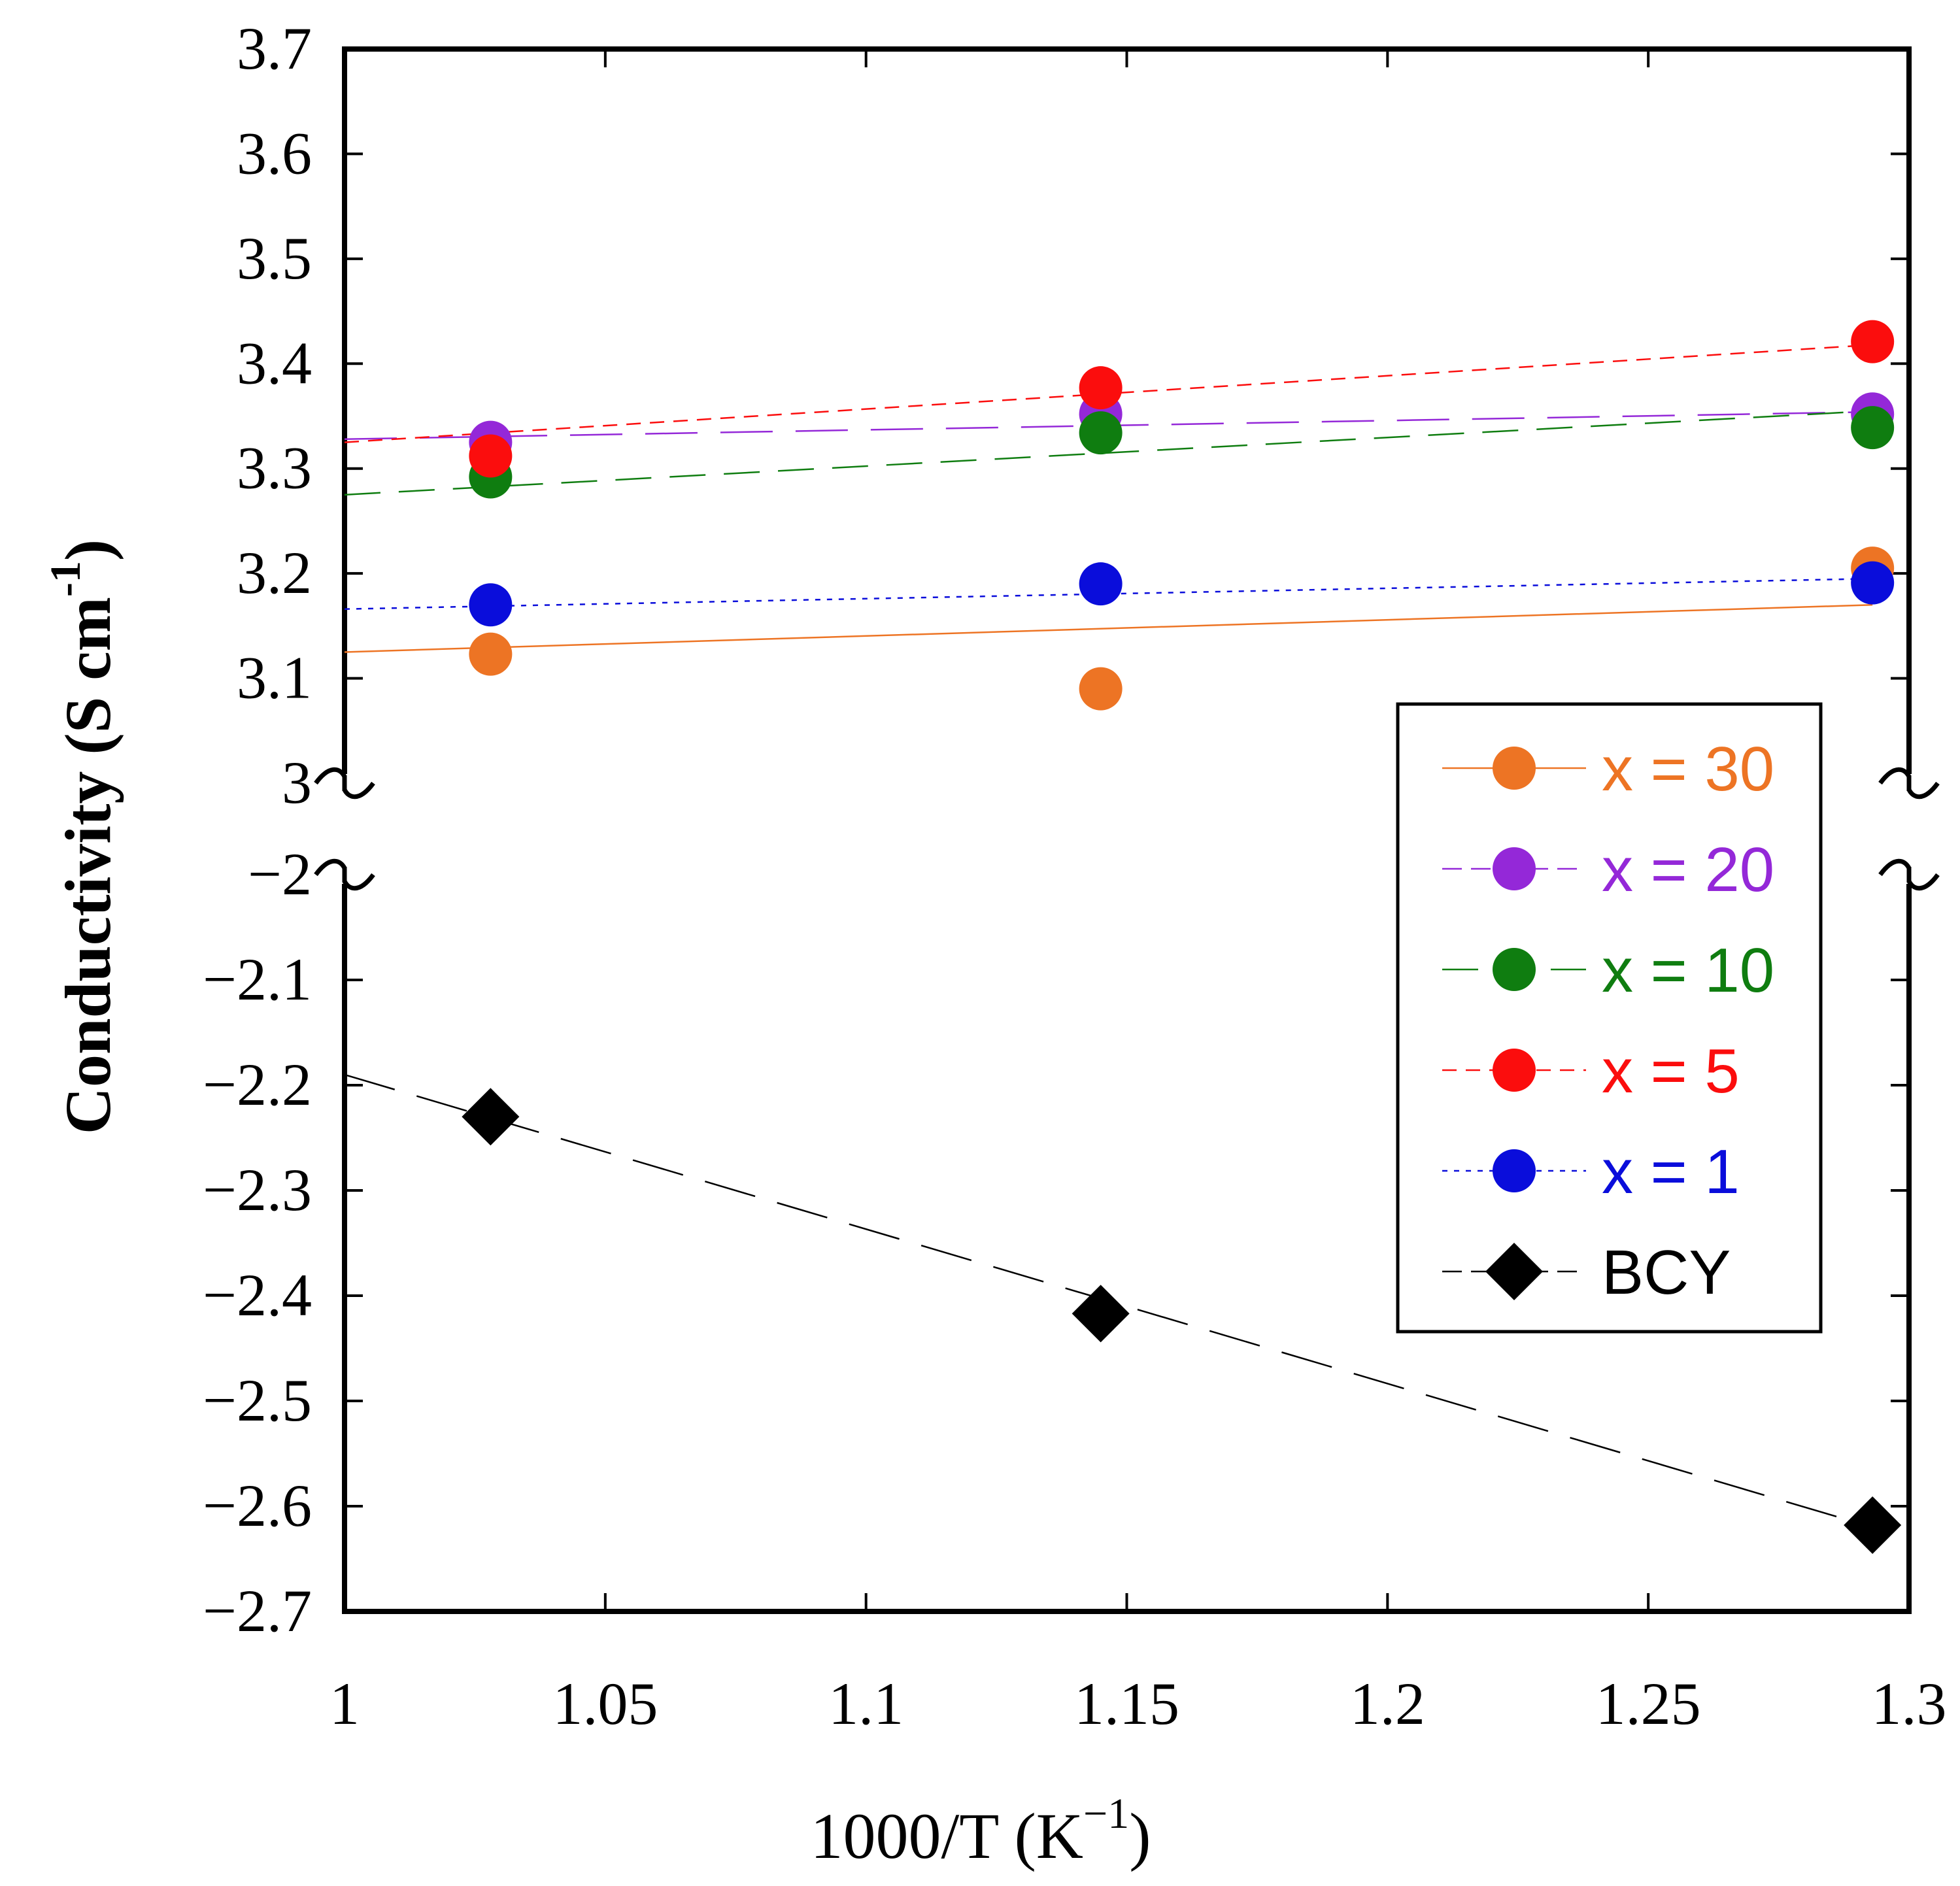  I want to click on y-axis-title-text: Conductivity (S cm, so click(88, 865).